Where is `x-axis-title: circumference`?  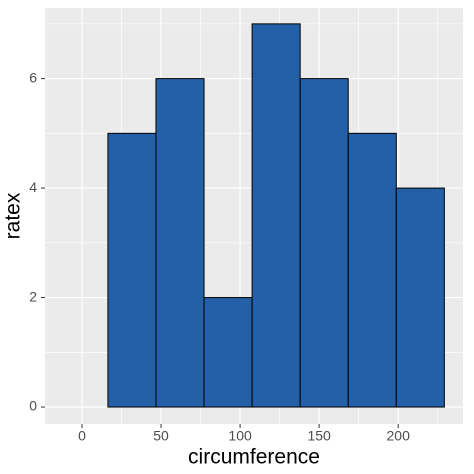
x-axis-title: circumference is located at coordinates (254, 457).